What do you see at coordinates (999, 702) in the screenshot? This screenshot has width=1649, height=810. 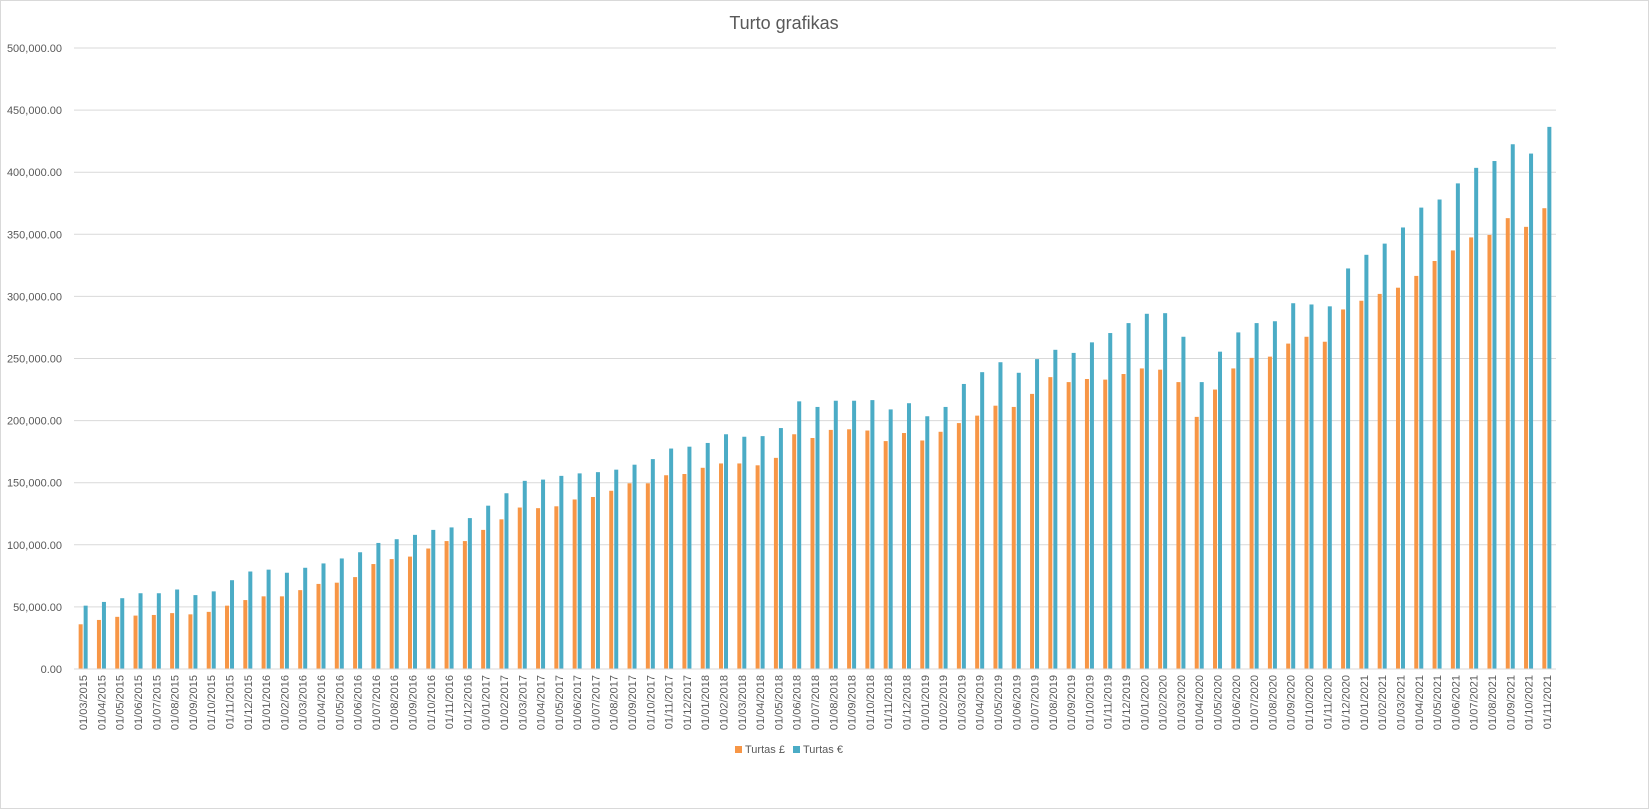 I see `x-tick-label: 01/05/2019` at bounding box center [999, 702].